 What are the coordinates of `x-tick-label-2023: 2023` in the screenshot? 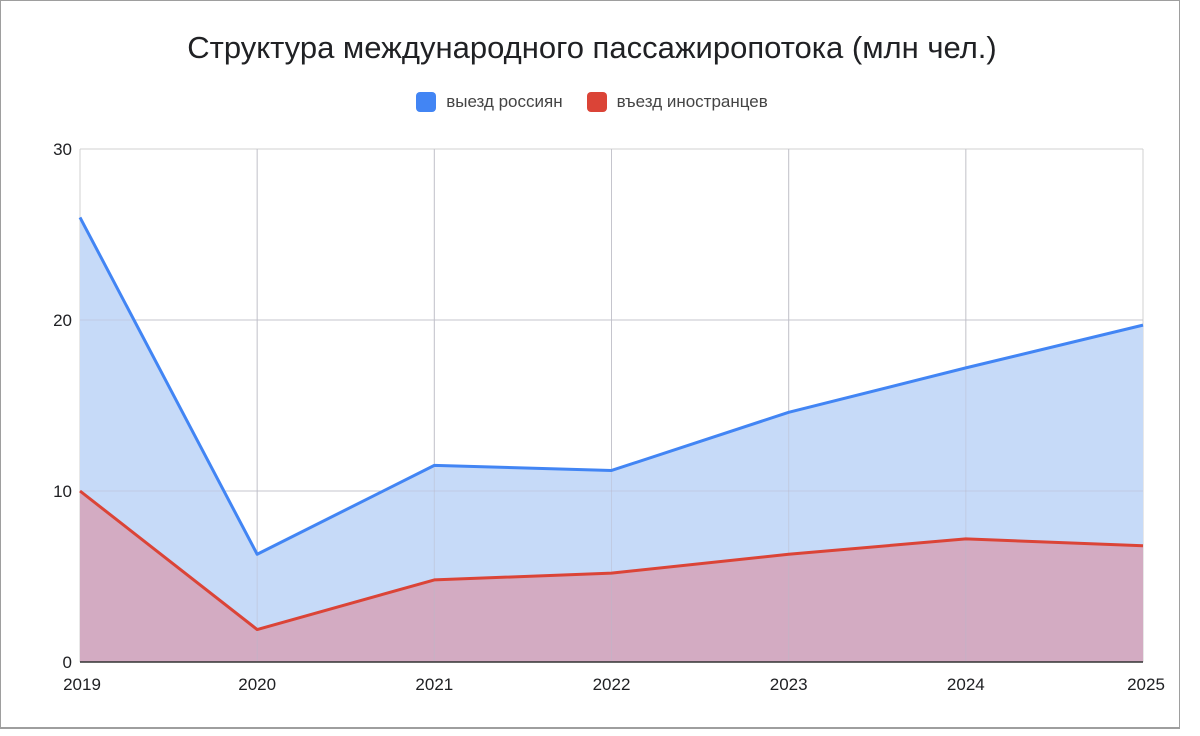 It's located at (789, 684).